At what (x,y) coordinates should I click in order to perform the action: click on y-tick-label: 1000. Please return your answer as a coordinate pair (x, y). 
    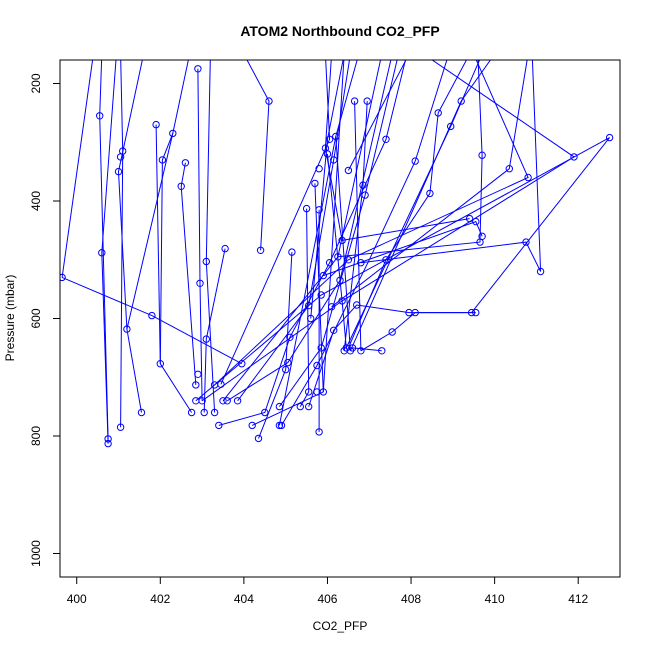
    Looking at the image, I should click on (36, 553).